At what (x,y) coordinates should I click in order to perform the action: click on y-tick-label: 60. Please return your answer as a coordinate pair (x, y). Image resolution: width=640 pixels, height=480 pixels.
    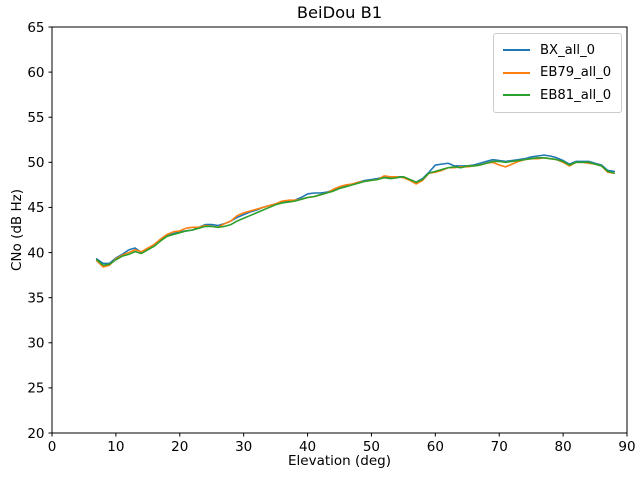
    Looking at the image, I should click on (35, 73).